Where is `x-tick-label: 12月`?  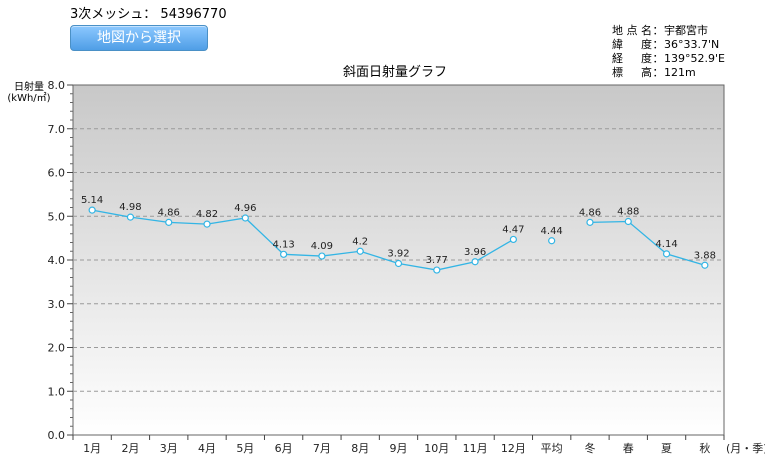
x-tick-label: 12月 is located at coordinates (513, 448).